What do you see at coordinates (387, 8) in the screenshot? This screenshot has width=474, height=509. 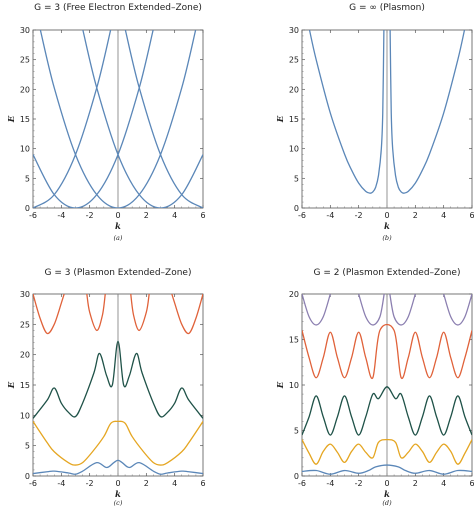 I see `chart-title: G = ∞ (Plasmon)` at bounding box center [387, 8].